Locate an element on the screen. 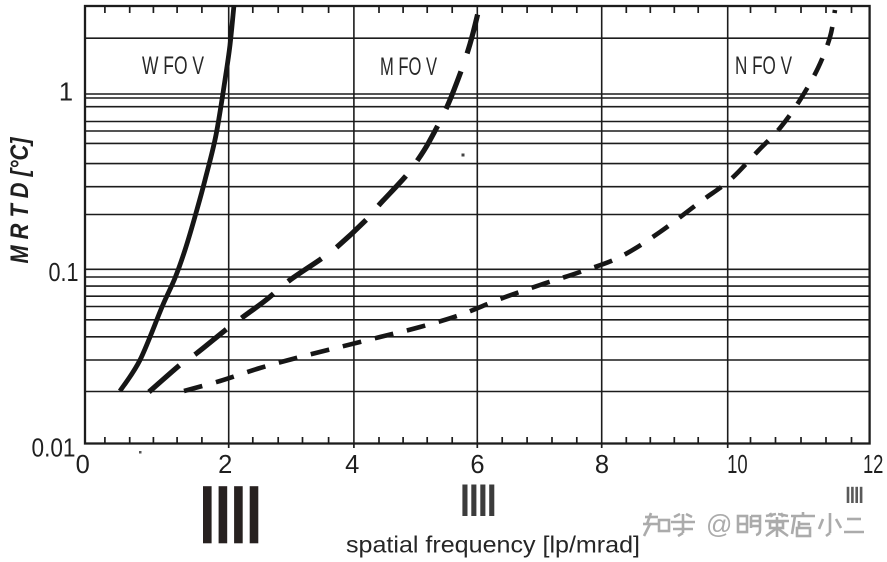 The image size is (887, 562). svg-text: W FO V is located at coordinates (173, 66).